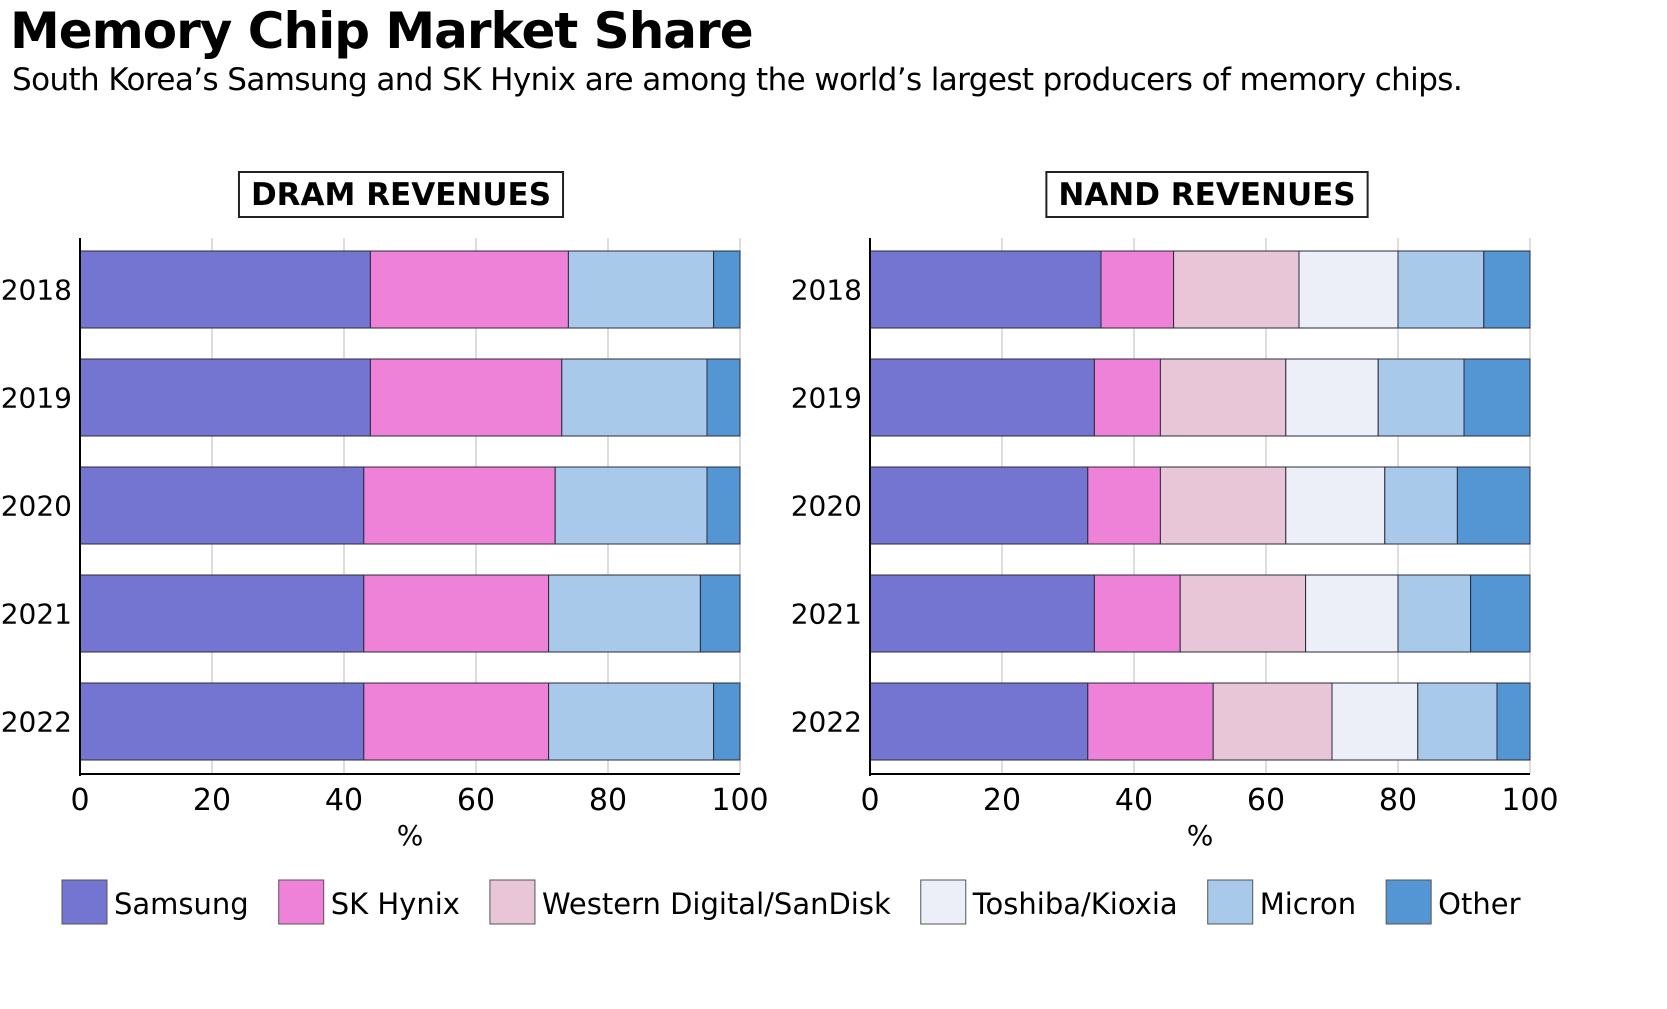  Describe the element at coordinates (1308, 904) in the screenshot. I see `legend-label: Micron` at that location.